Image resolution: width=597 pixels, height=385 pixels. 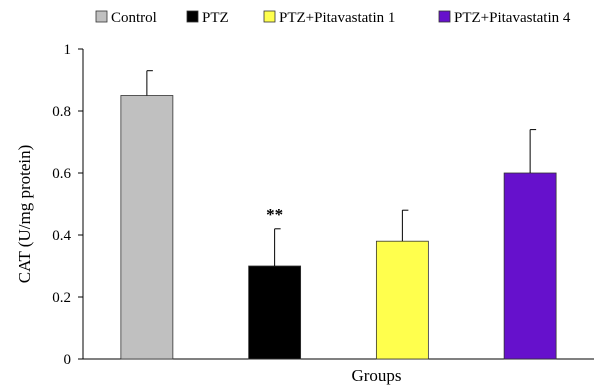 What do you see at coordinates (61, 298) in the screenshot?
I see `y-tick-label: 0.2` at bounding box center [61, 298].